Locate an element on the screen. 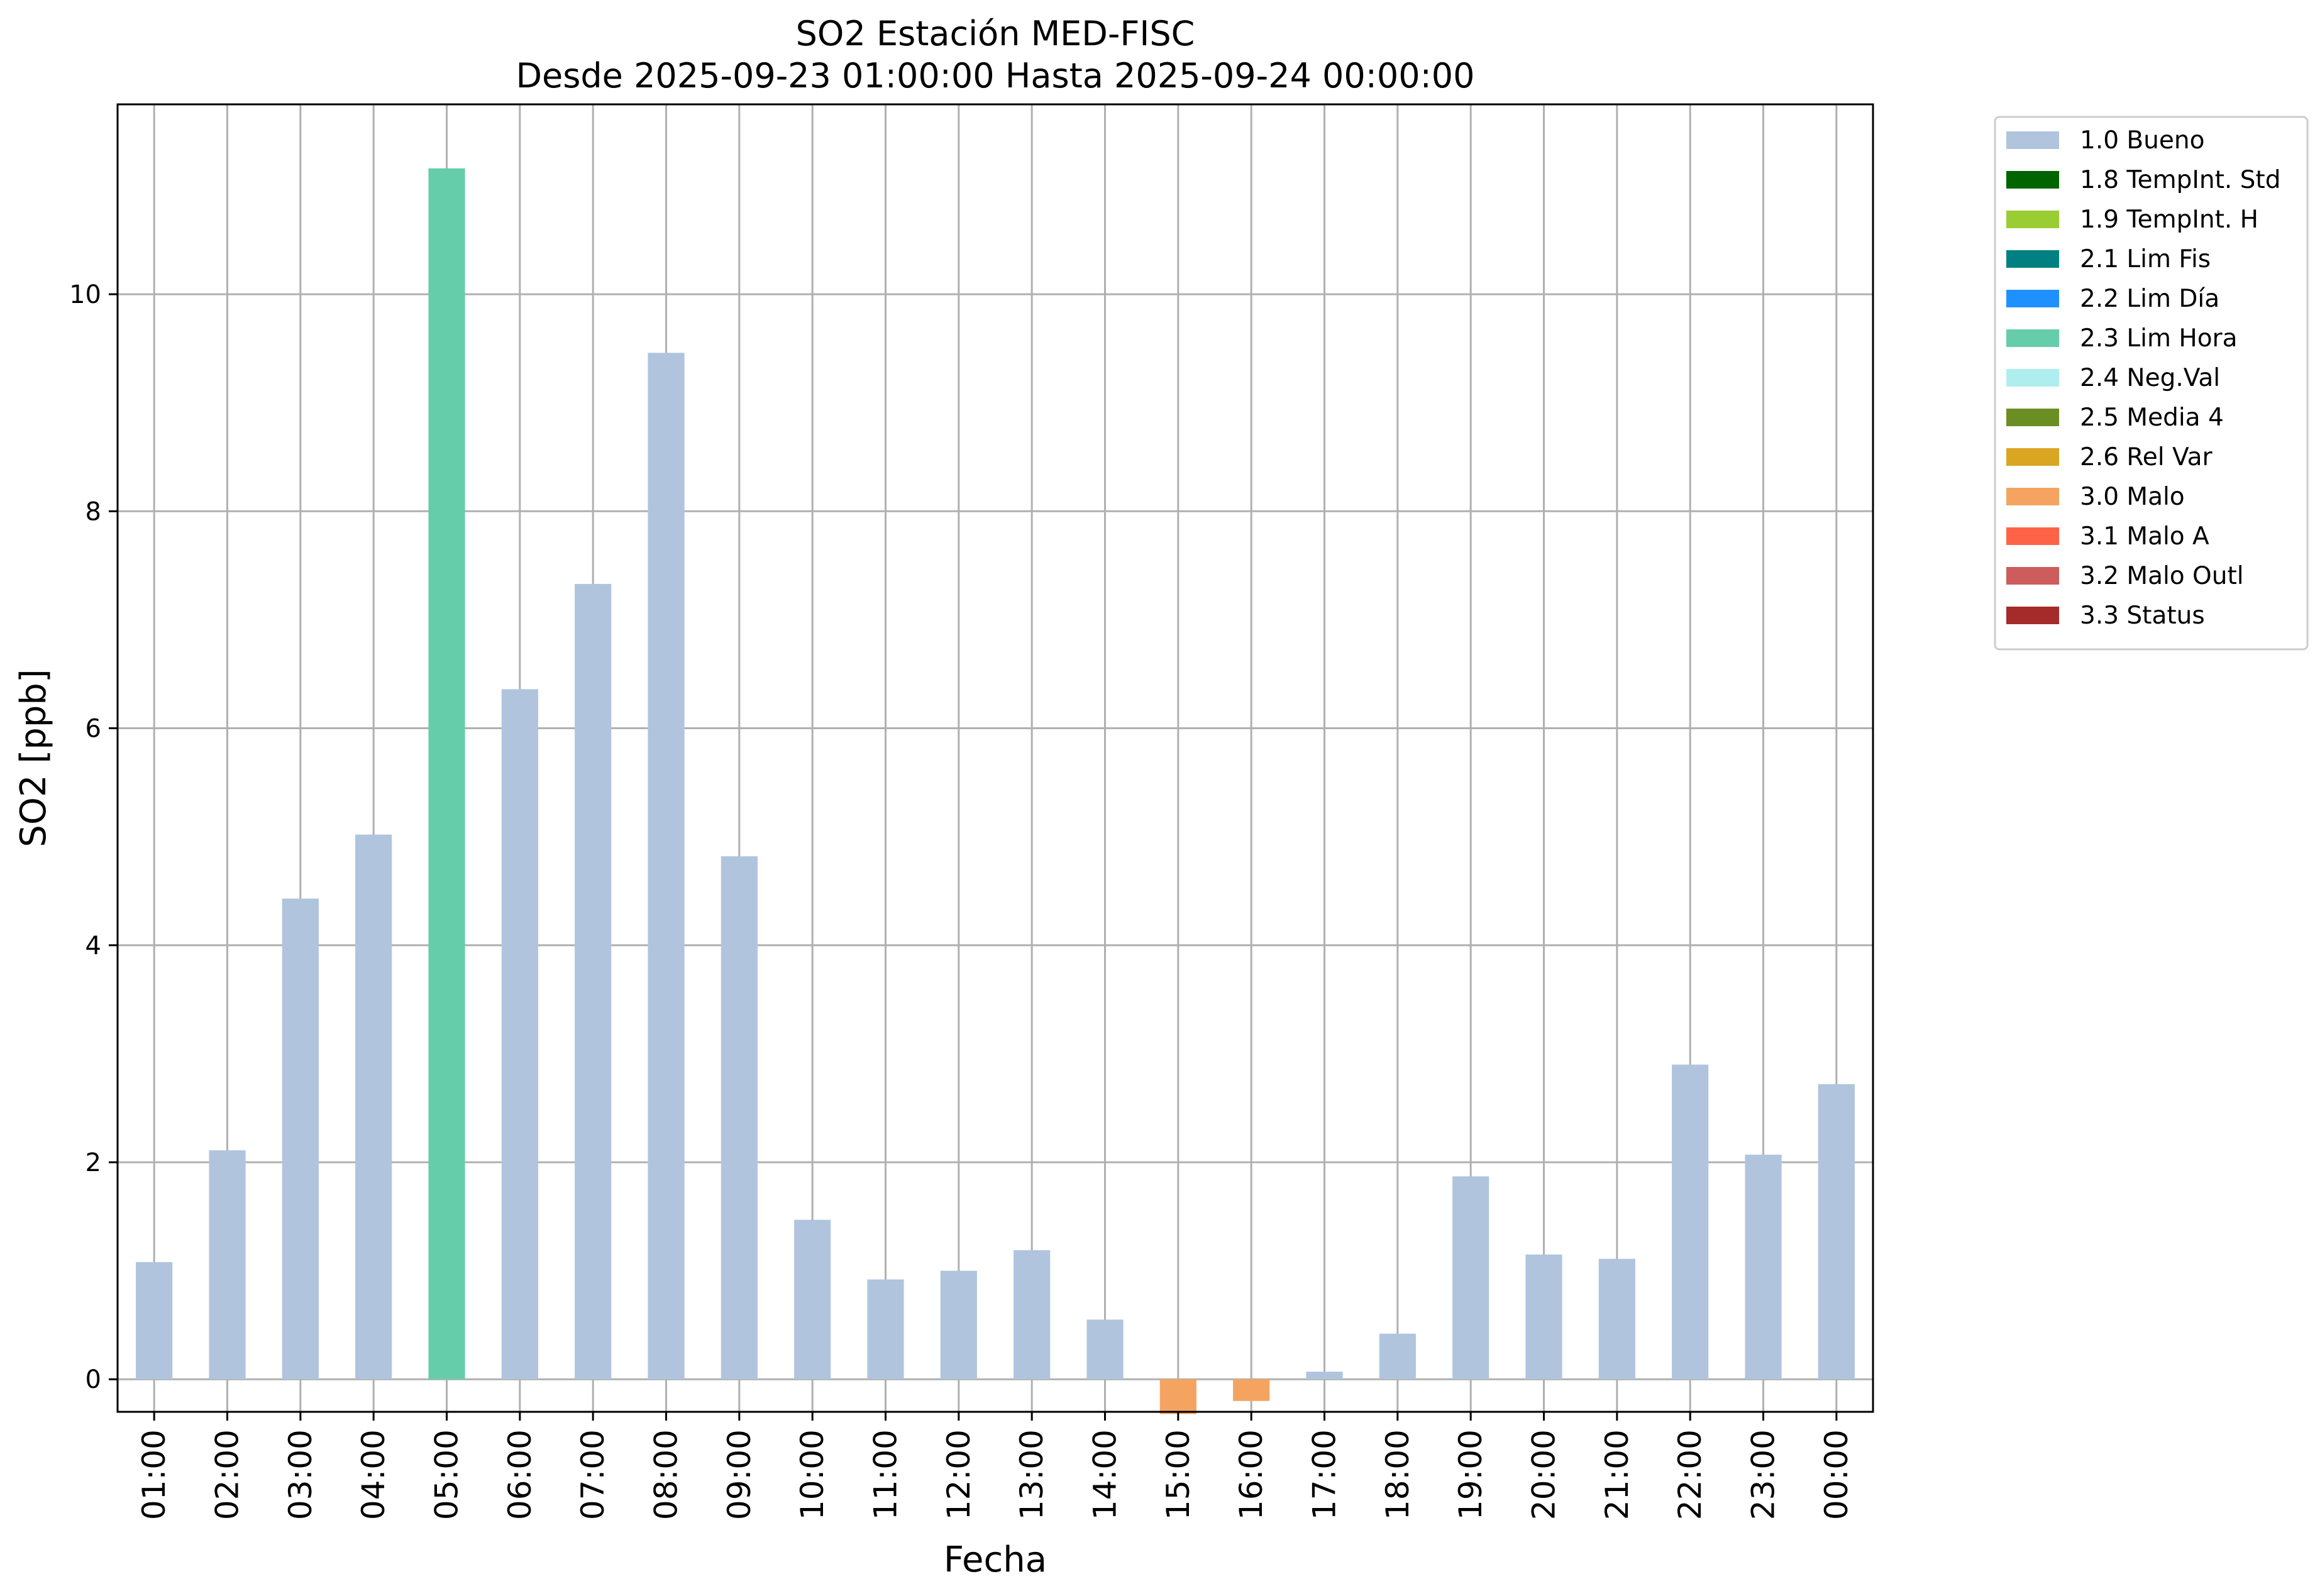 The image size is (2315, 1596). x-tick-label: 17:00 is located at coordinates (1325, 1474).